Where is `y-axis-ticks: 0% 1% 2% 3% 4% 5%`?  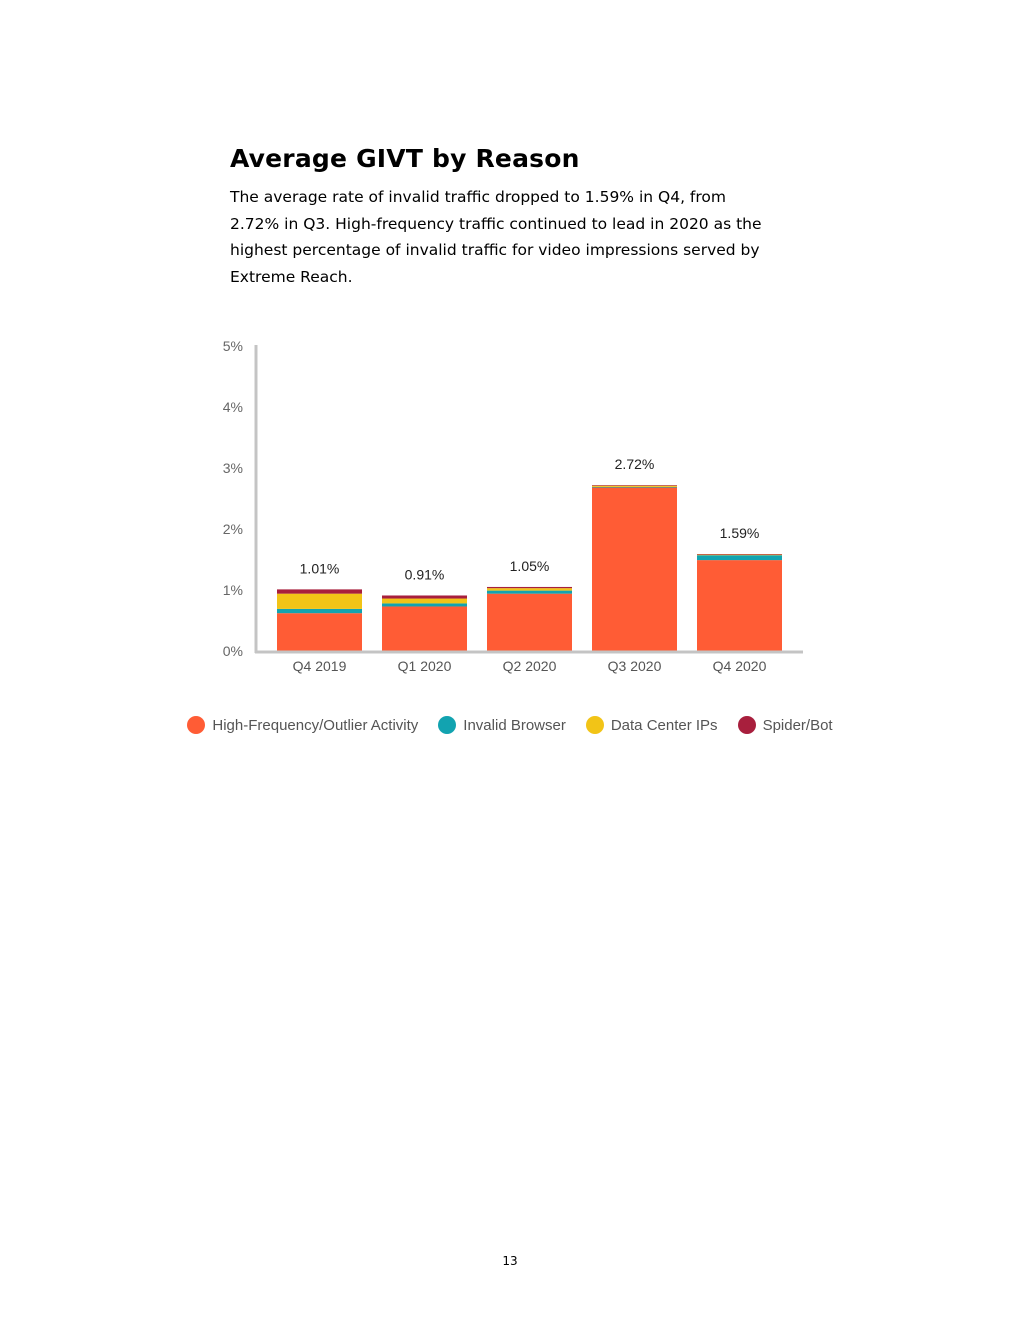 y-axis-ticks: 0% 1% 2% 3% 4% 5% is located at coordinates (233, 498).